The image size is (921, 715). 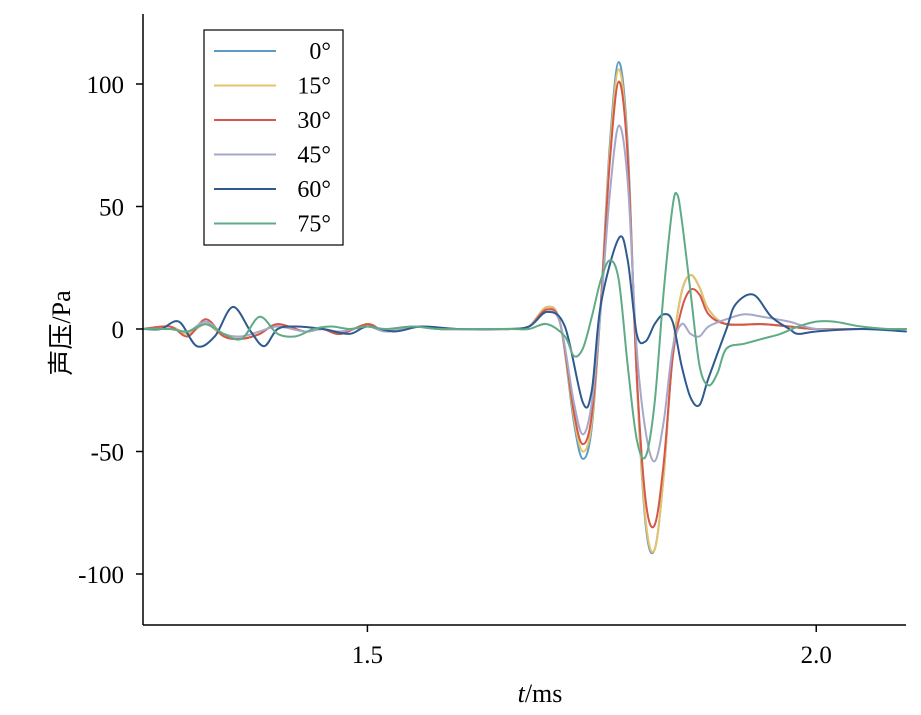 I want to click on legend-label-0: 0°, so click(x=320, y=52).